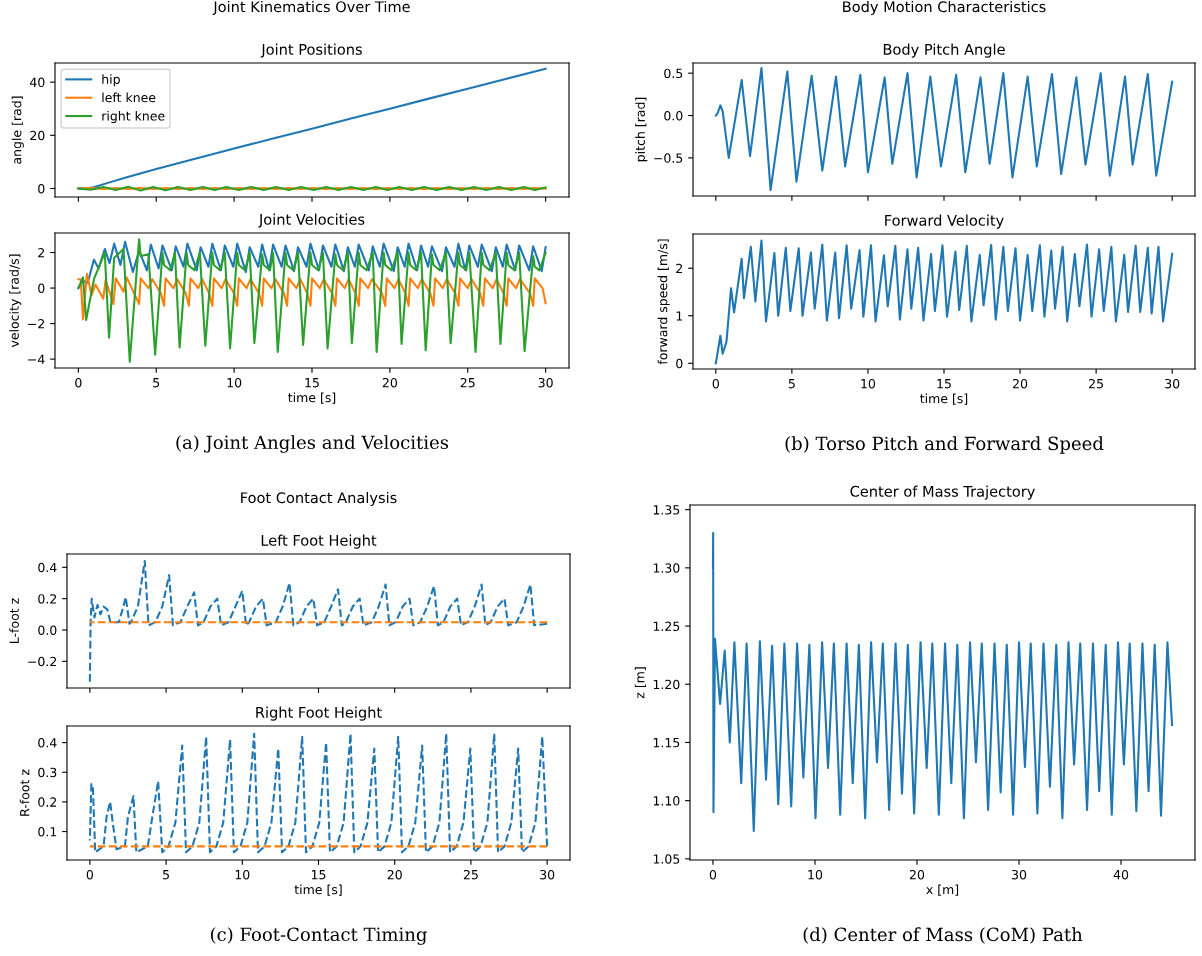  What do you see at coordinates (673, 73) in the screenshot?
I see `y-tick-label: 0.5` at bounding box center [673, 73].